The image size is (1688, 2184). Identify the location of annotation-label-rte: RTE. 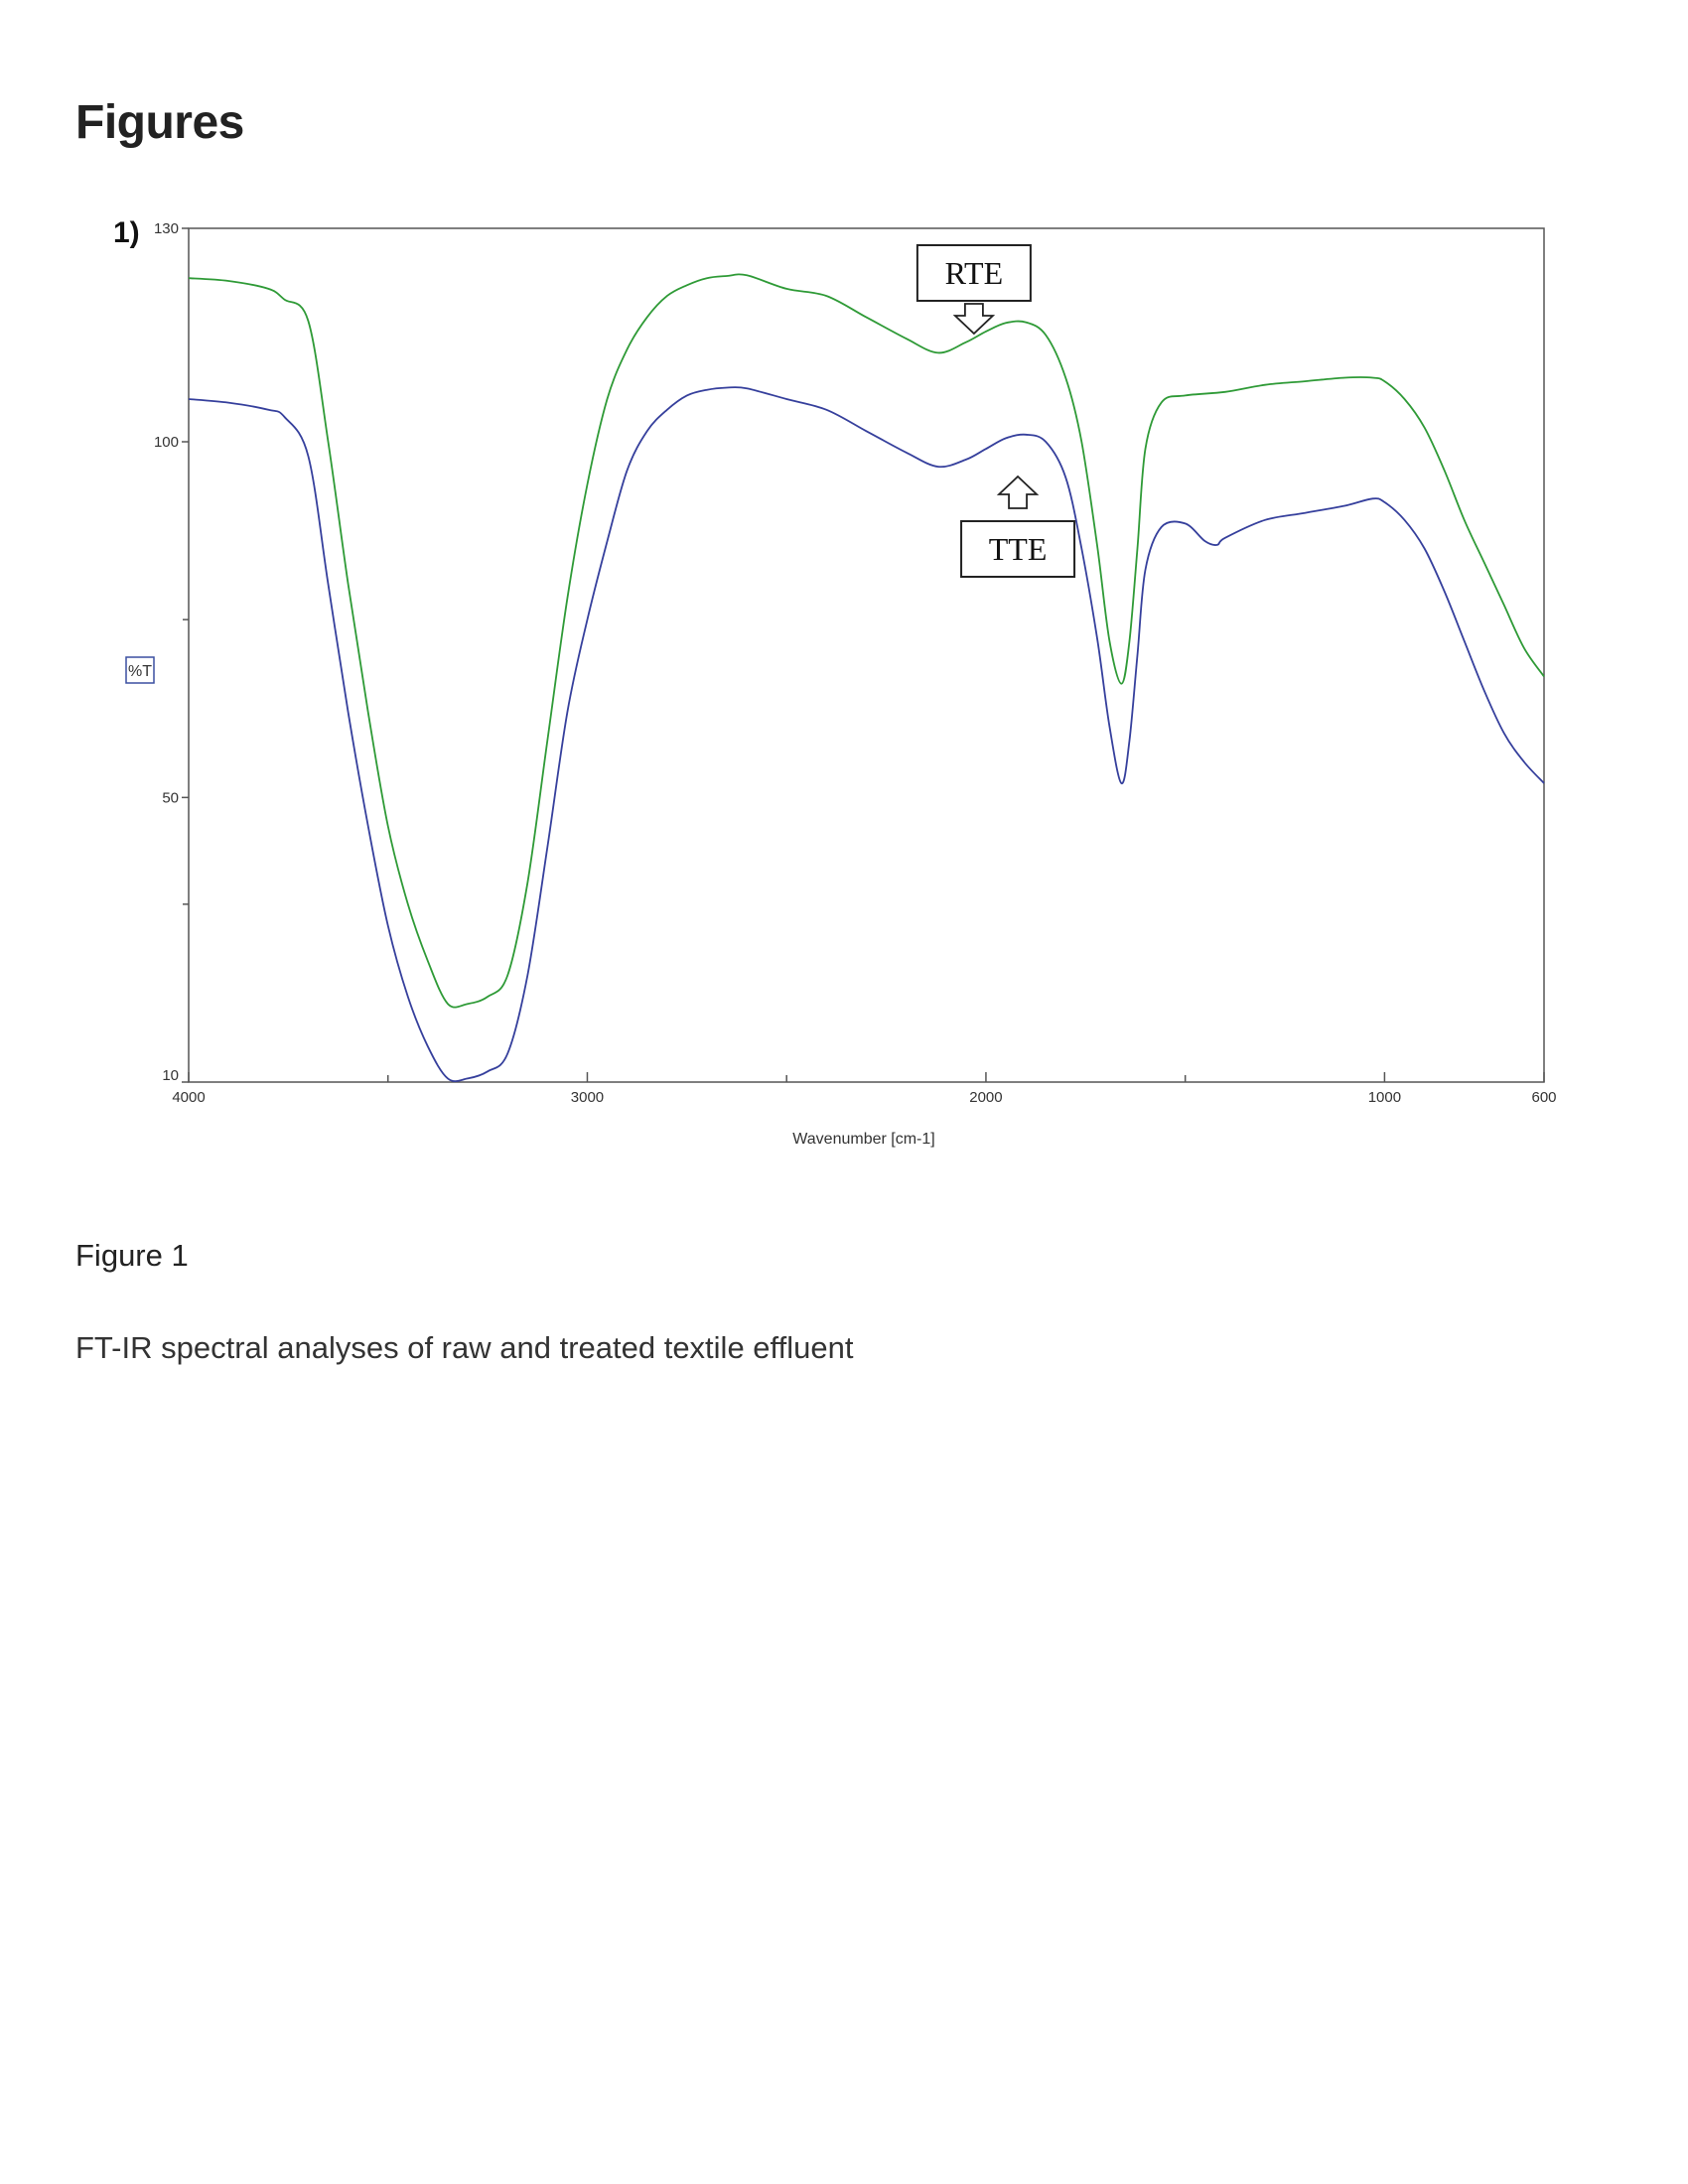
(974, 273).